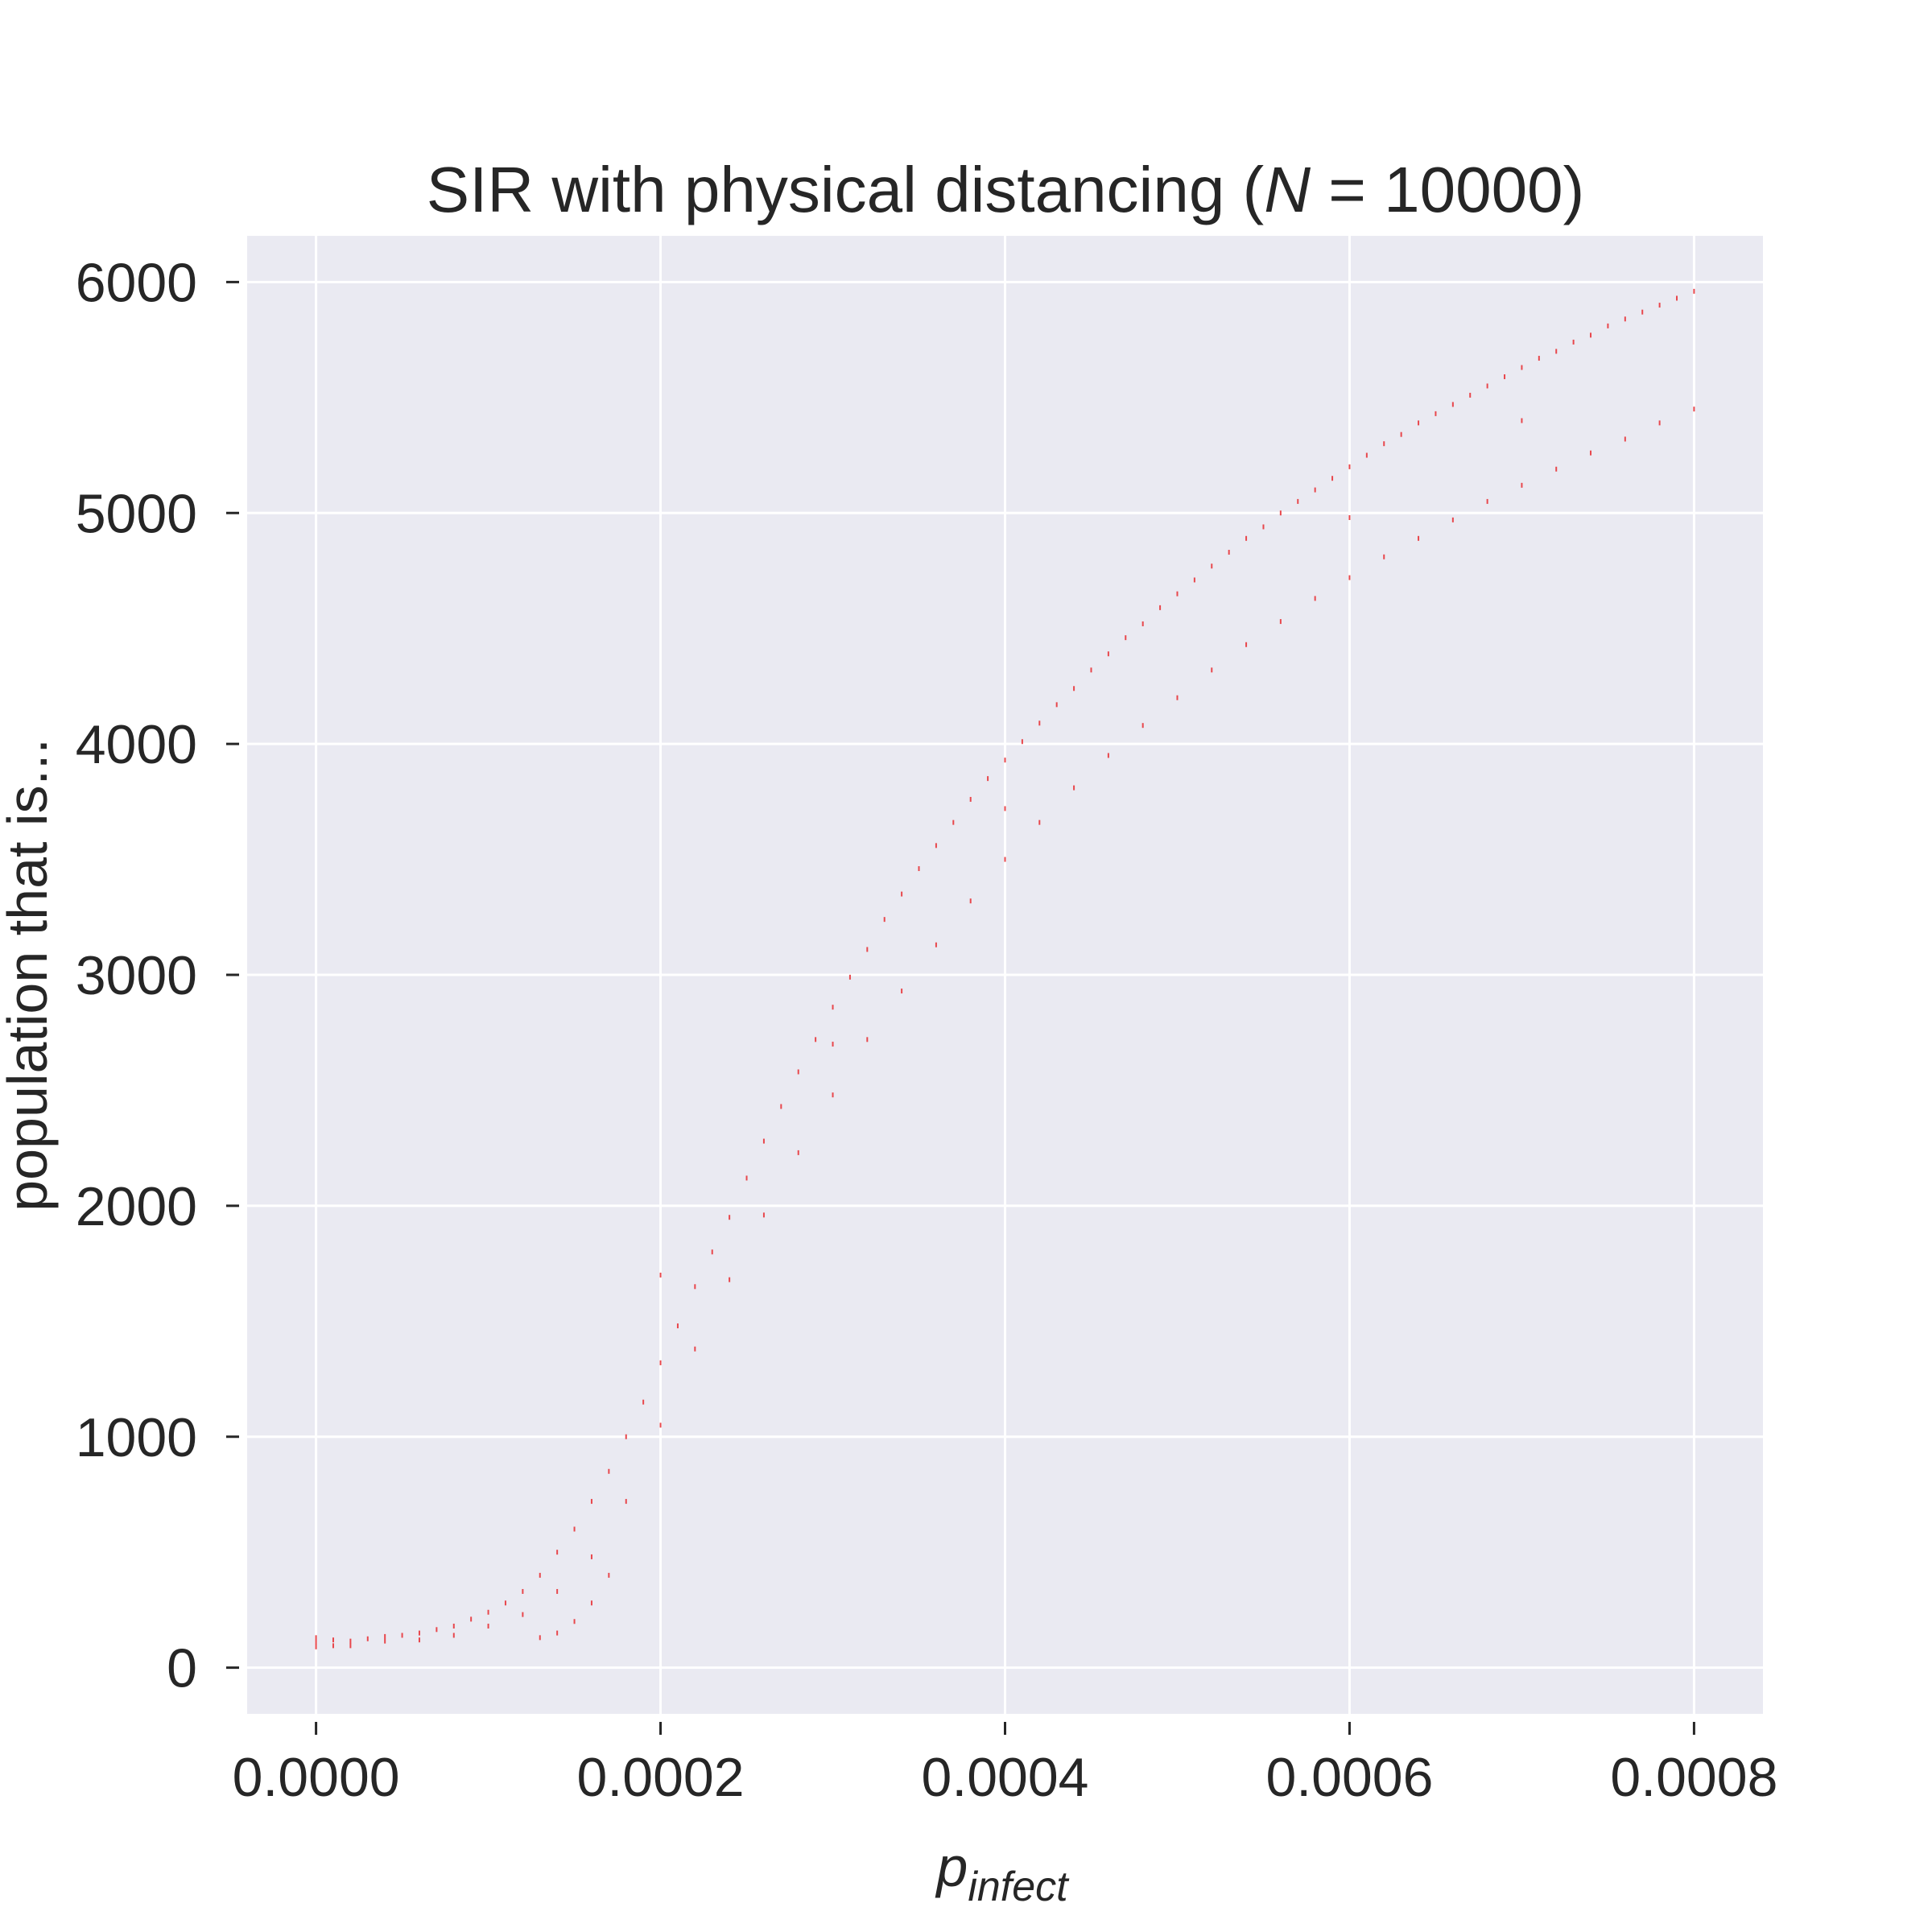  I want to click on chart-title-symbol: N, so click(1287, 189).